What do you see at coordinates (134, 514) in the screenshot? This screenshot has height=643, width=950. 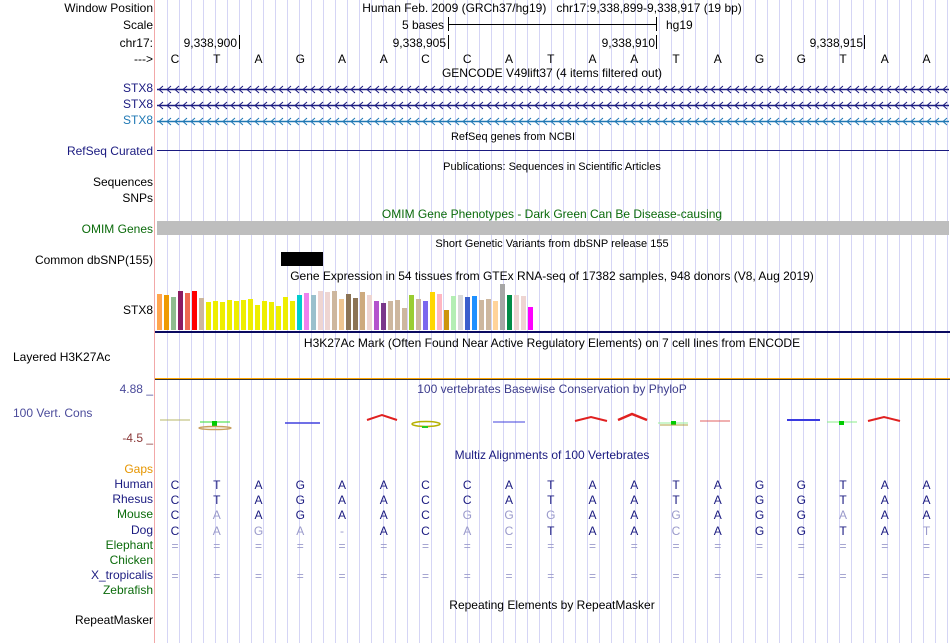 I see `species-label: Mouse` at bounding box center [134, 514].